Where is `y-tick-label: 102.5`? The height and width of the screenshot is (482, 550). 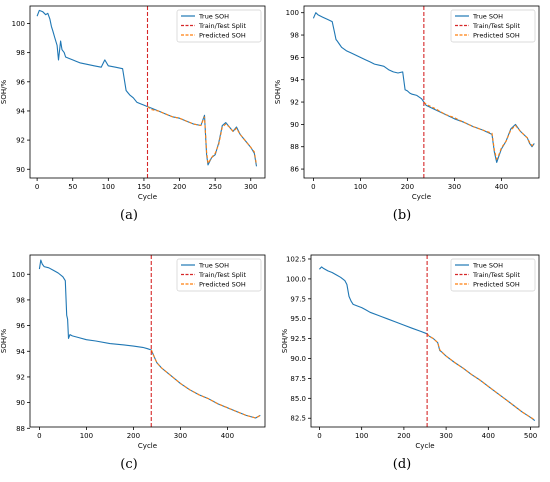 y-tick-label: 102.5 is located at coordinates (296, 259).